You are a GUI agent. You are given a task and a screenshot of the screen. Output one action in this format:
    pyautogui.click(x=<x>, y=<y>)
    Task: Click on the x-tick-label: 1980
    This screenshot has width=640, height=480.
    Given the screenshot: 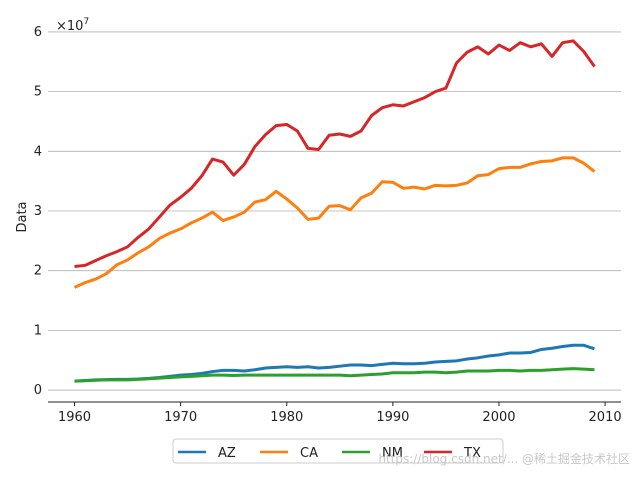 What is the action you would take?
    pyautogui.click(x=286, y=417)
    